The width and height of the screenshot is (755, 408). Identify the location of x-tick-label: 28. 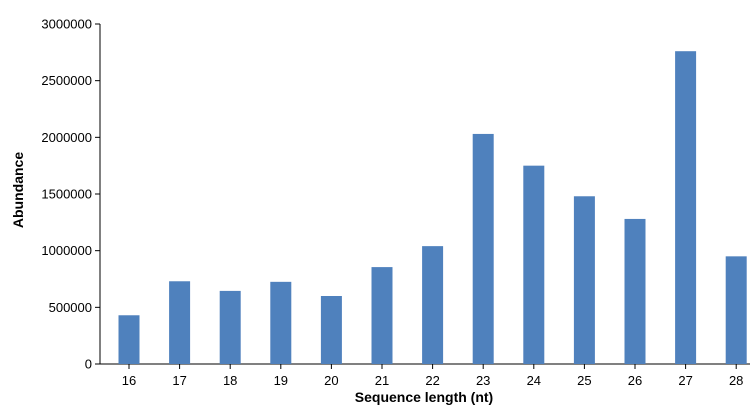
(736, 380).